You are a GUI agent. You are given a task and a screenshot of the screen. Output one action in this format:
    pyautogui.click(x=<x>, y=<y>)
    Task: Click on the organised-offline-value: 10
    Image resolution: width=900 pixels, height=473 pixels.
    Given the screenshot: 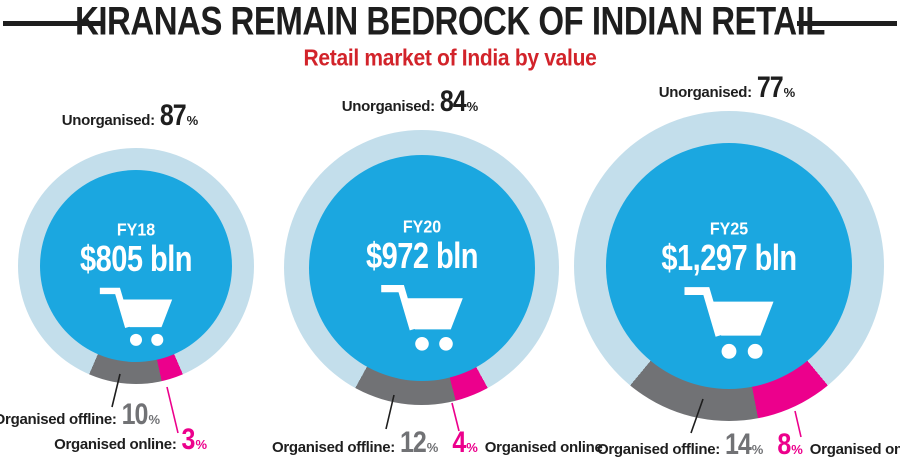 What is the action you would take?
    pyautogui.click(x=135, y=414)
    